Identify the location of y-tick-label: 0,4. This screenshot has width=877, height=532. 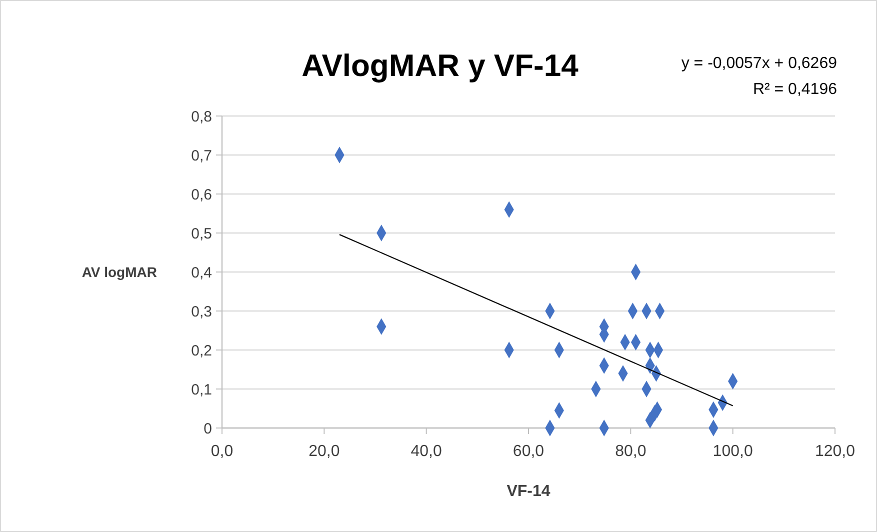
(201, 273).